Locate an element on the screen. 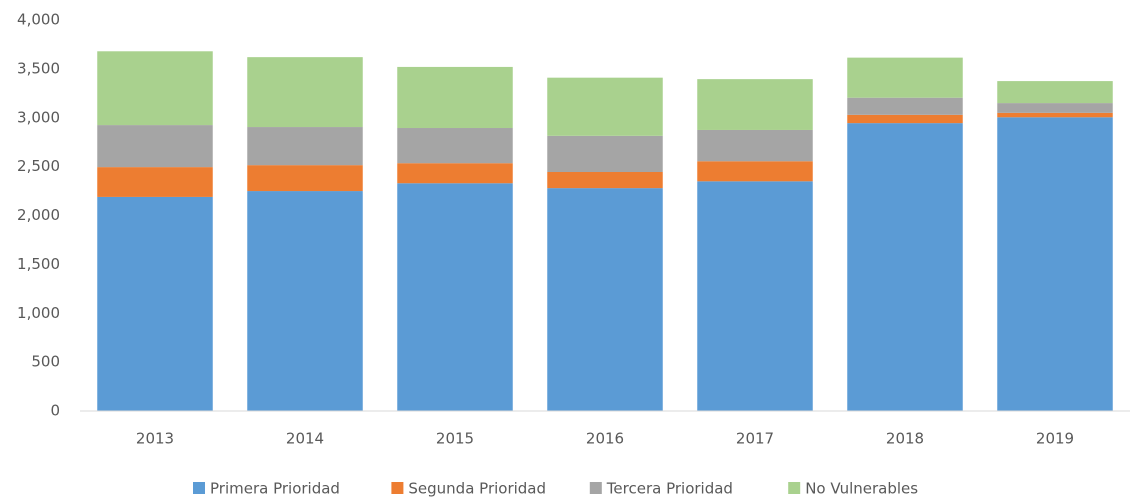 This screenshot has width=1132, height=497. legend-label: No Vulnerables is located at coordinates (861, 488).